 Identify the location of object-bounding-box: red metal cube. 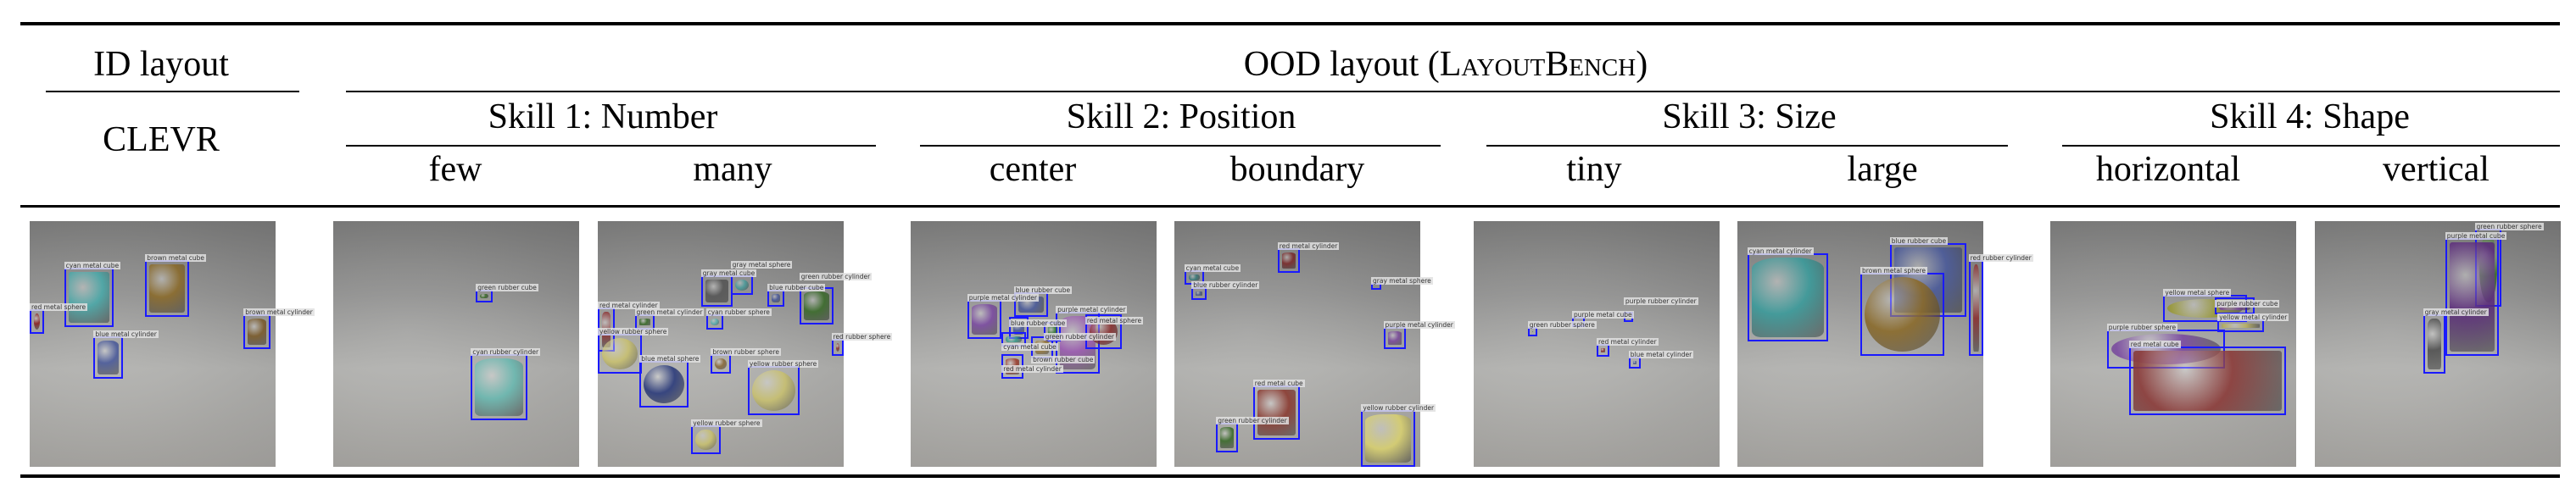
(1278, 410).